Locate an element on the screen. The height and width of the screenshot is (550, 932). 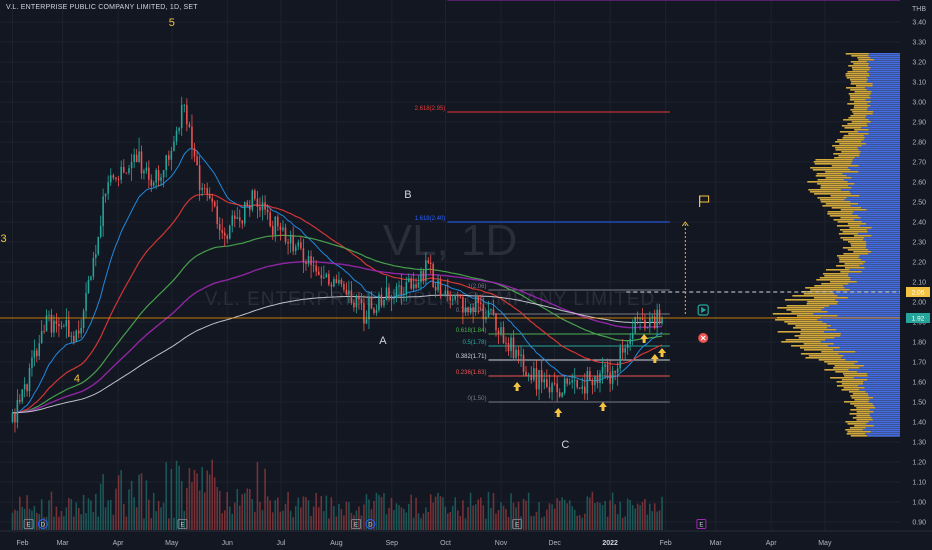
price-tick-label: 3.00 is located at coordinates (919, 103).